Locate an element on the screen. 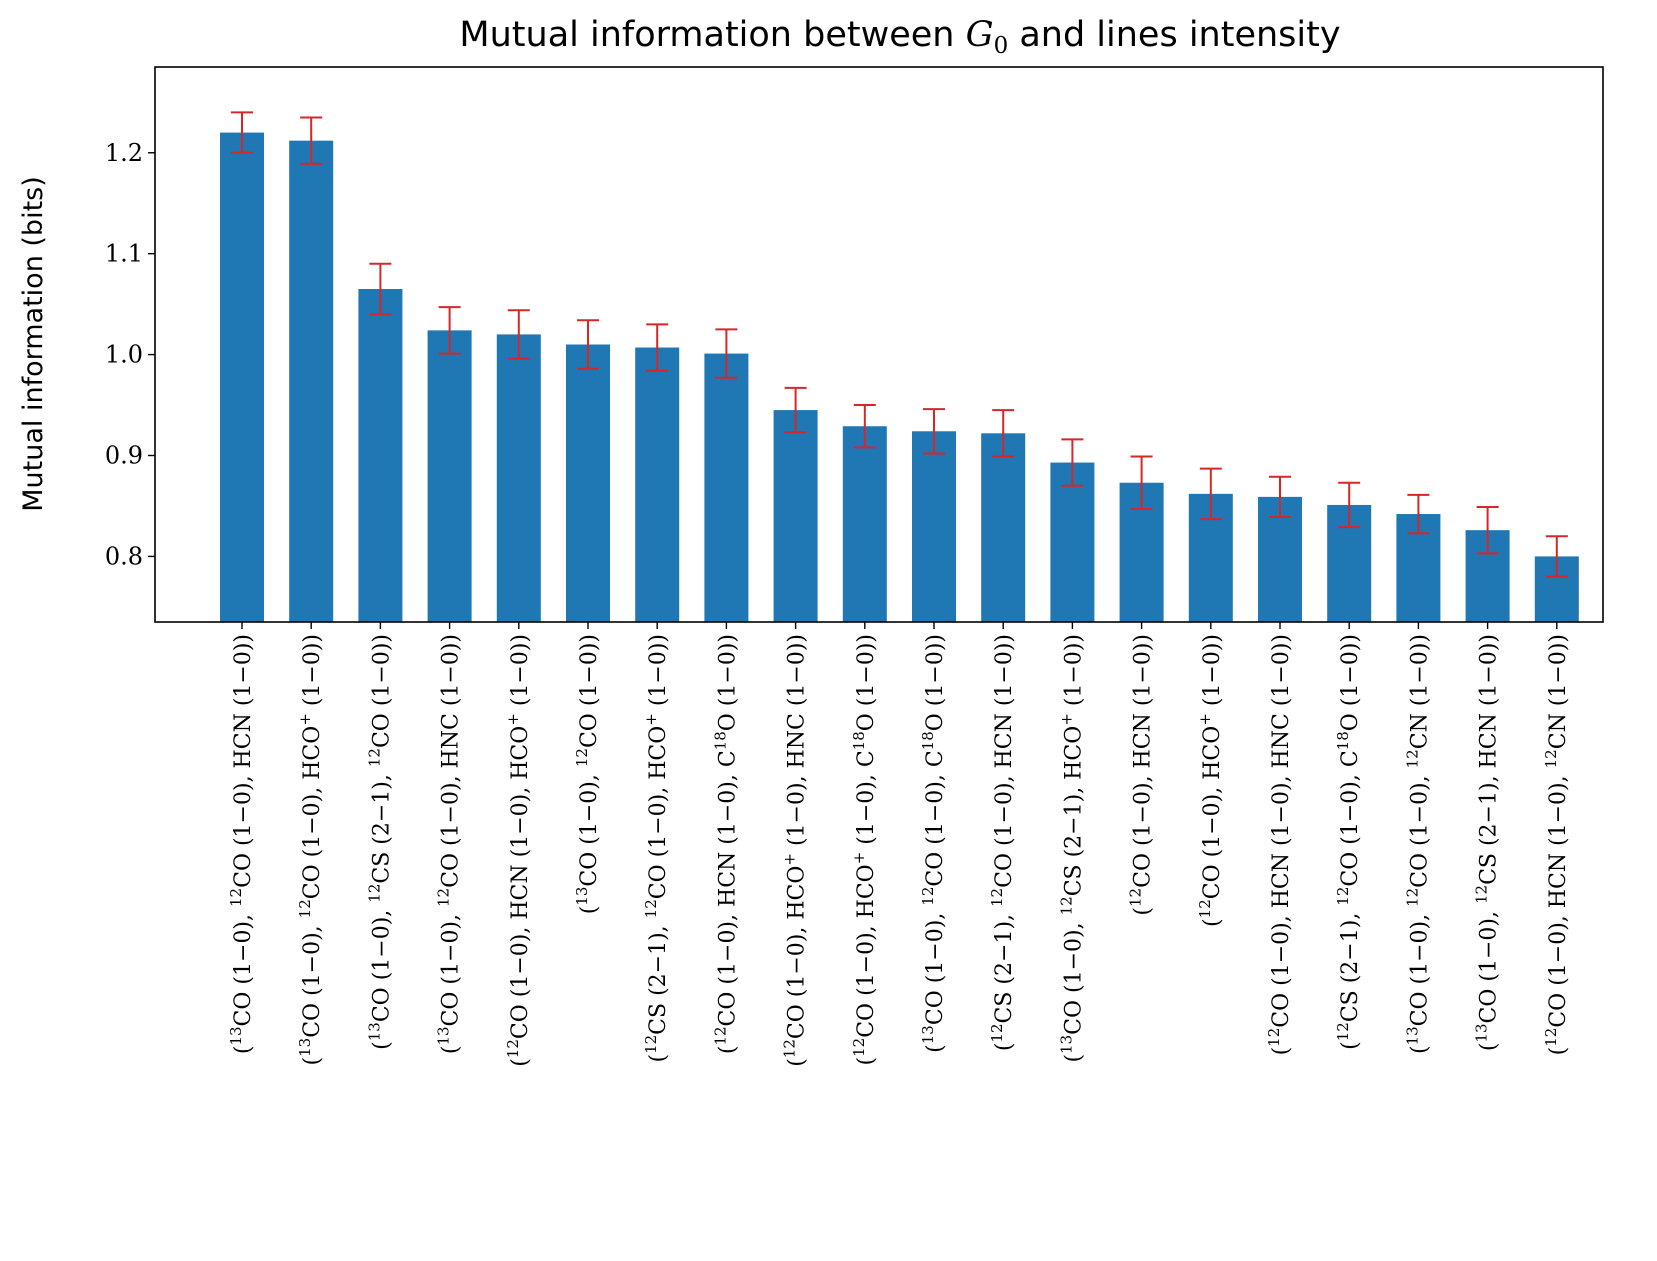 Image resolution: width=1657 pixels, height=1261 pixels. x-tick-label-text: CS (2−1), HCO is located at coordinates (1073, 811).